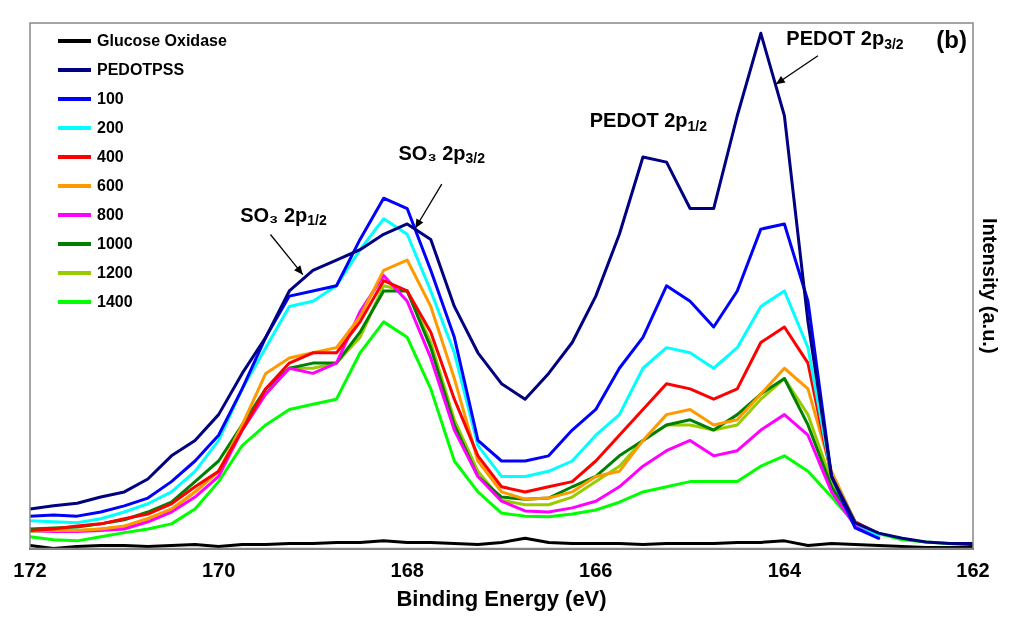 This screenshot has height=625, width=1013. Describe the element at coordinates (973, 570) in the screenshot. I see `x-tick-label: 162` at that location.